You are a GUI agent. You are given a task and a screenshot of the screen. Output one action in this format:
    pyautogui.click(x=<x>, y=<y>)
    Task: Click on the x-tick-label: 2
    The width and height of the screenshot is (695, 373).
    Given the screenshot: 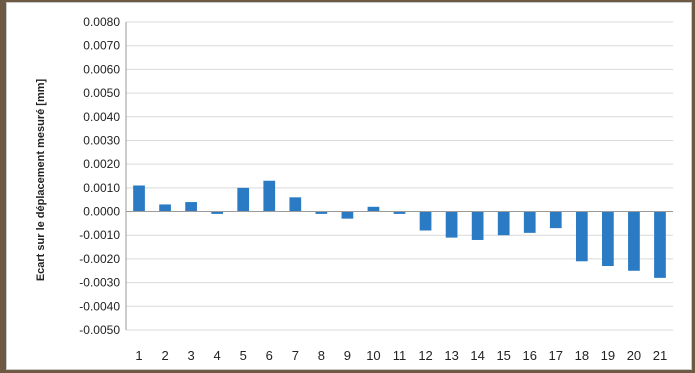 What is the action you would take?
    pyautogui.click(x=164, y=355)
    